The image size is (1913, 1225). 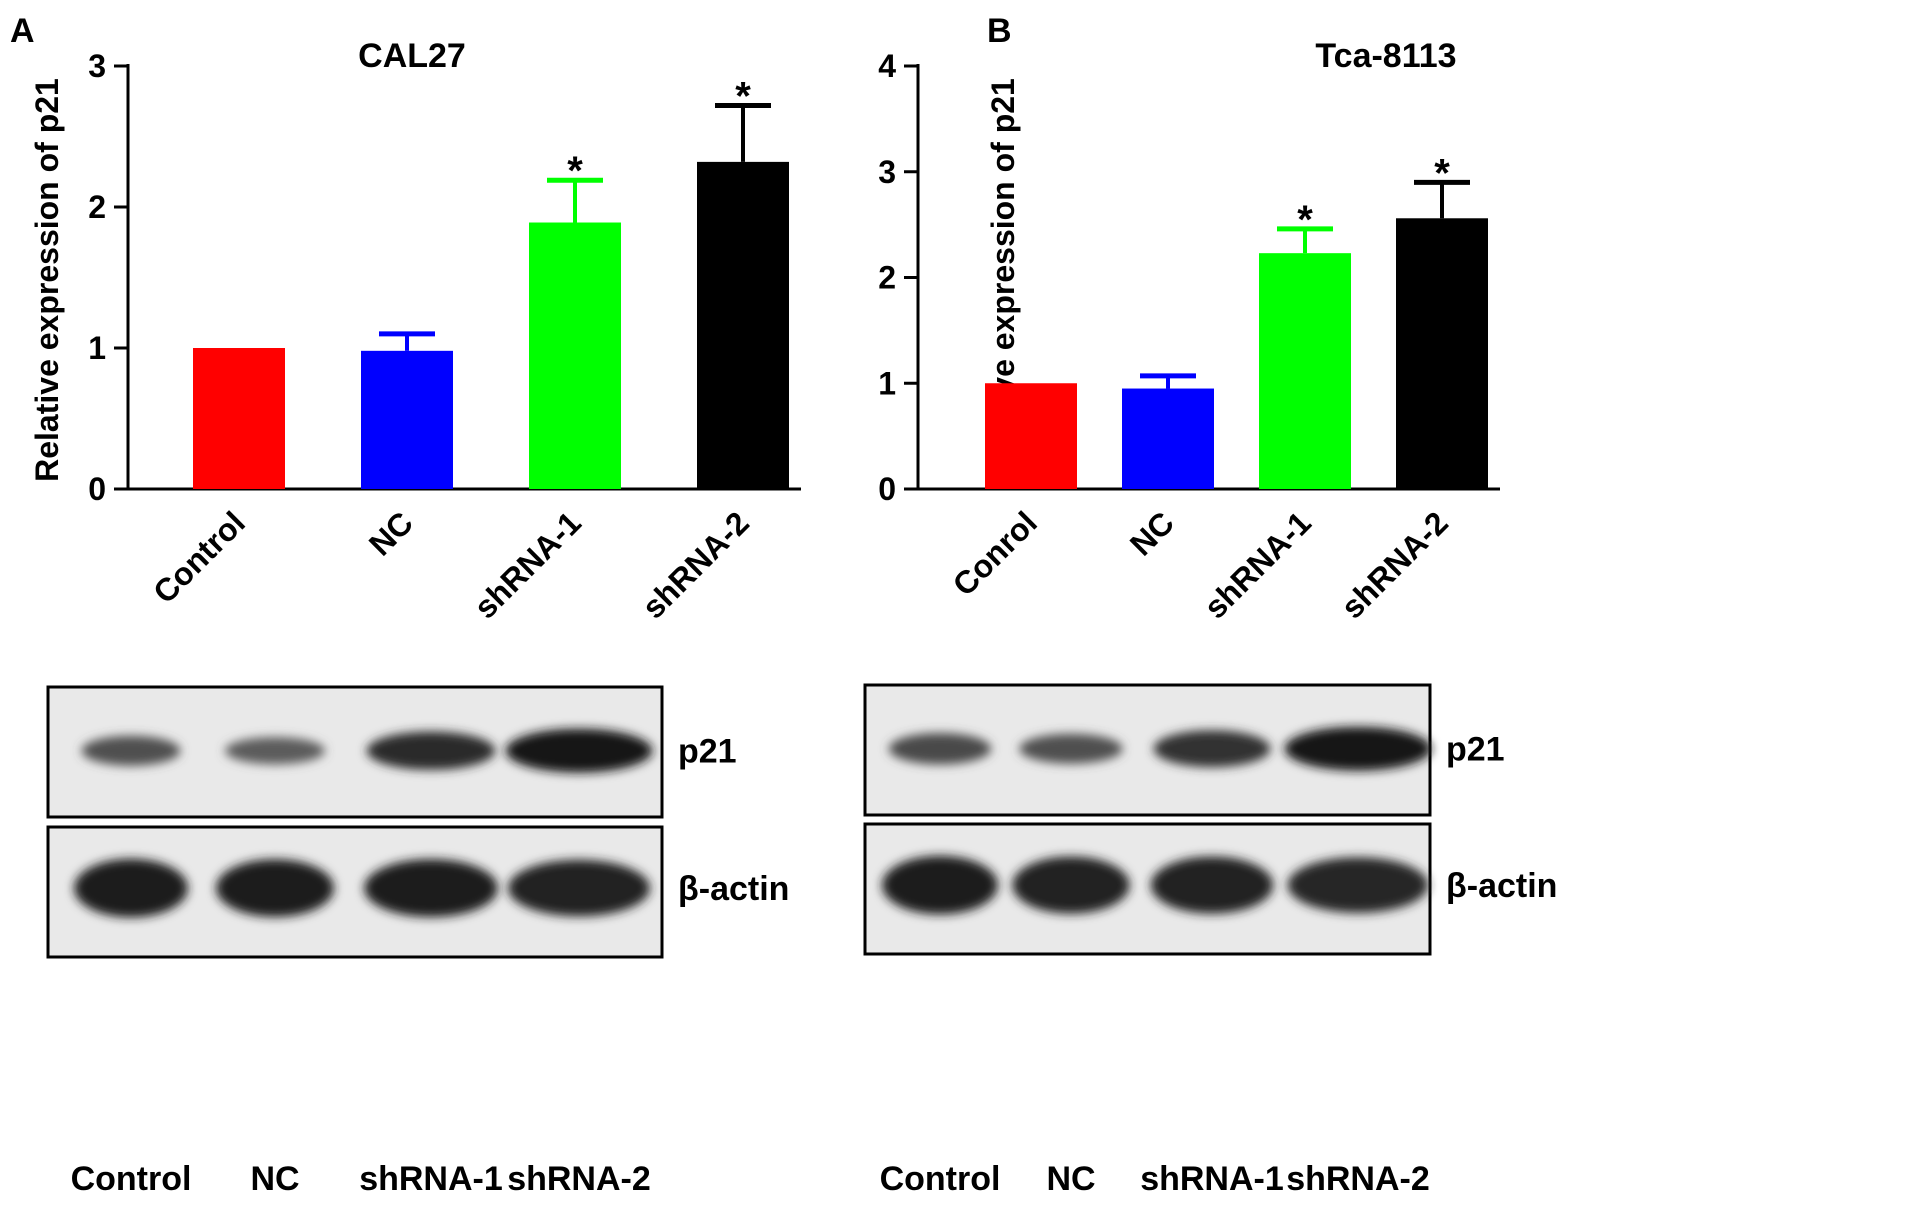 What do you see at coordinates (995, 553) in the screenshot?
I see `x-tick-label: Conrol` at bounding box center [995, 553].